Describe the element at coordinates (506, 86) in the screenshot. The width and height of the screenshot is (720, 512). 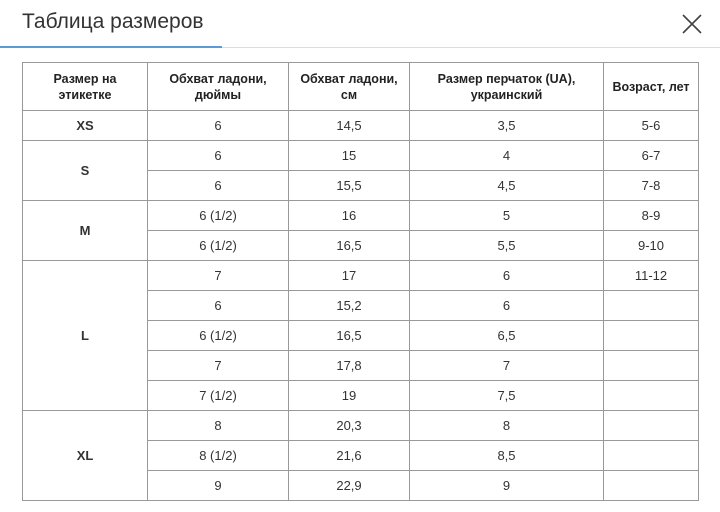
I see `column-header: Размер перчаток (UA), украинский` at that location.